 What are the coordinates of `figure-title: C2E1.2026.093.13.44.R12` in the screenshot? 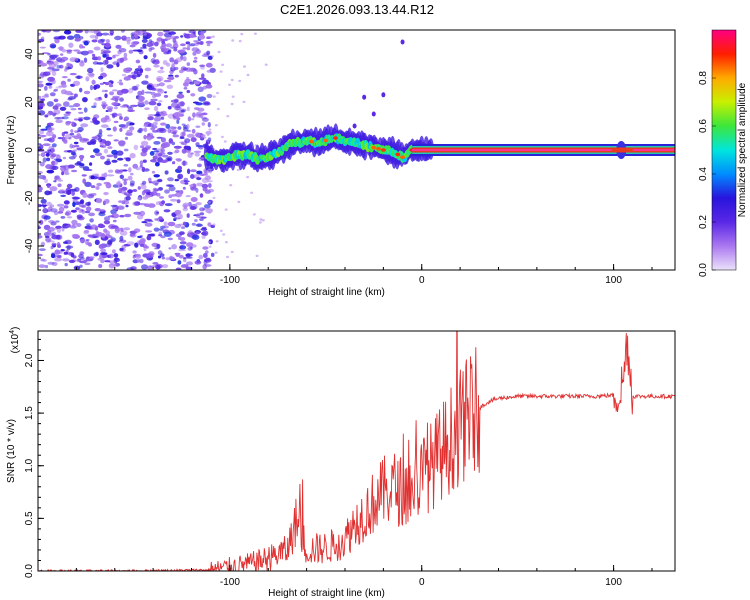 It's located at (357, 9).